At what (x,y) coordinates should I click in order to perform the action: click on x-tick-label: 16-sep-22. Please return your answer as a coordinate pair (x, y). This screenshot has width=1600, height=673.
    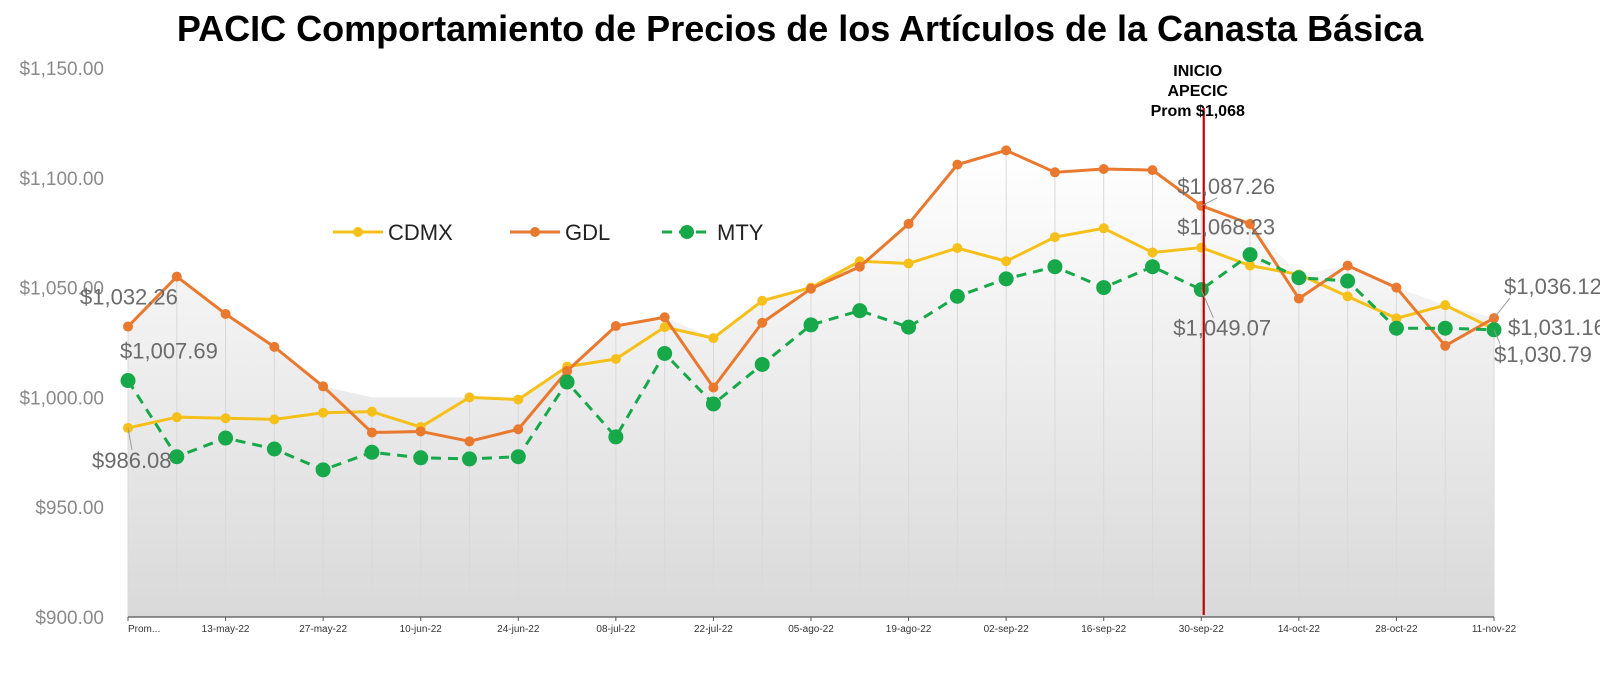
    Looking at the image, I should click on (1103, 629).